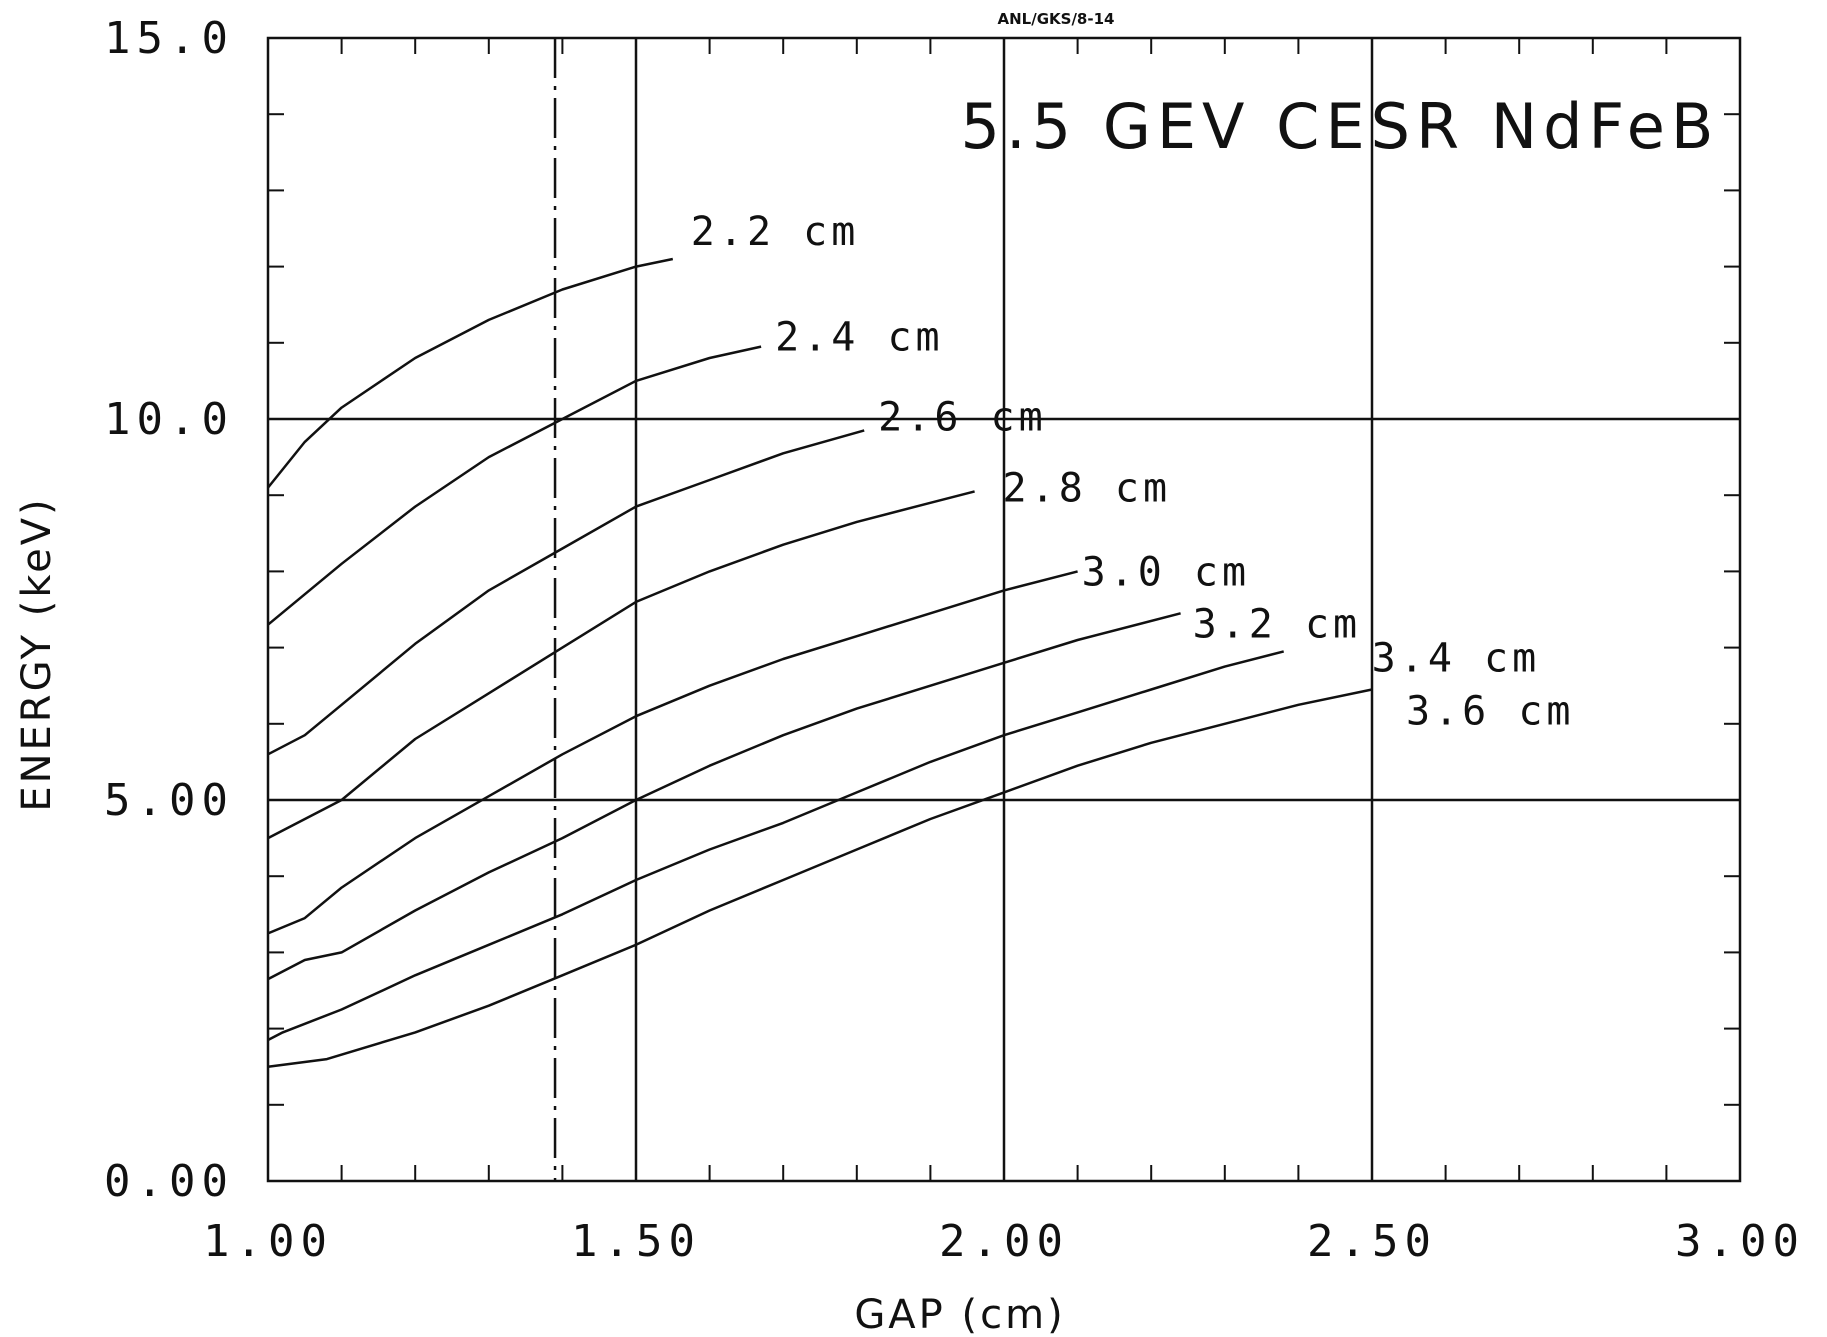  What do you see at coordinates (1056, 19) in the screenshot?
I see `chart-tag: ANL/GKS/8-14` at bounding box center [1056, 19].